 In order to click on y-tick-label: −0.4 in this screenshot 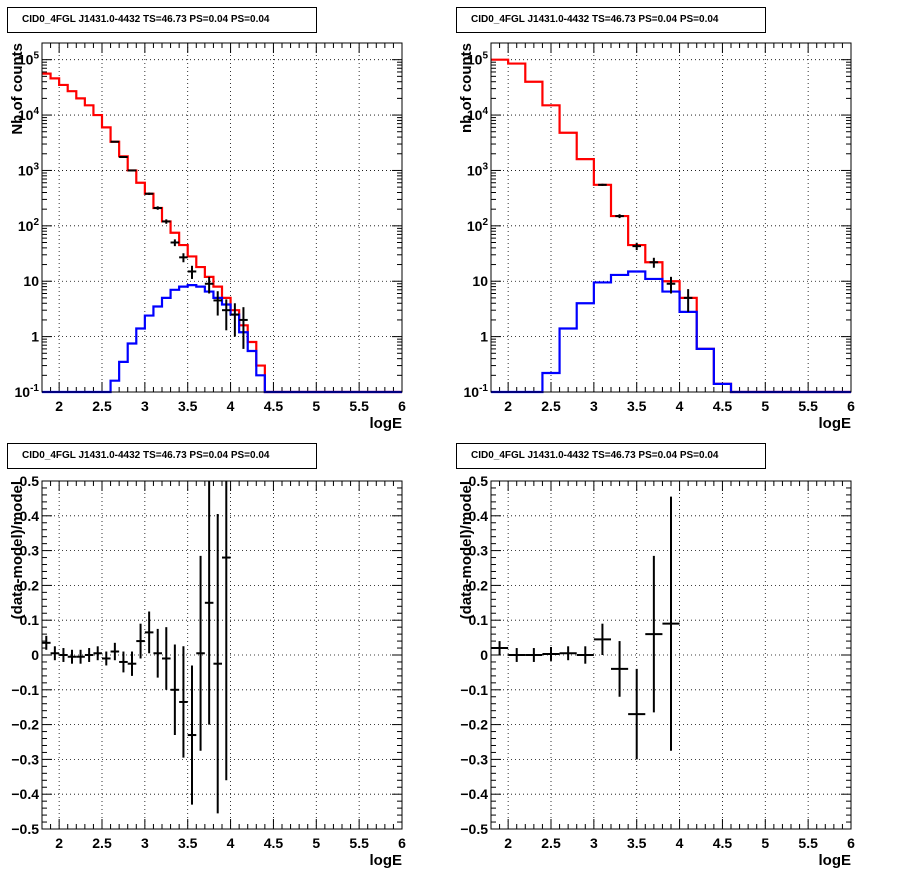, I will do `click(474, 794)`.